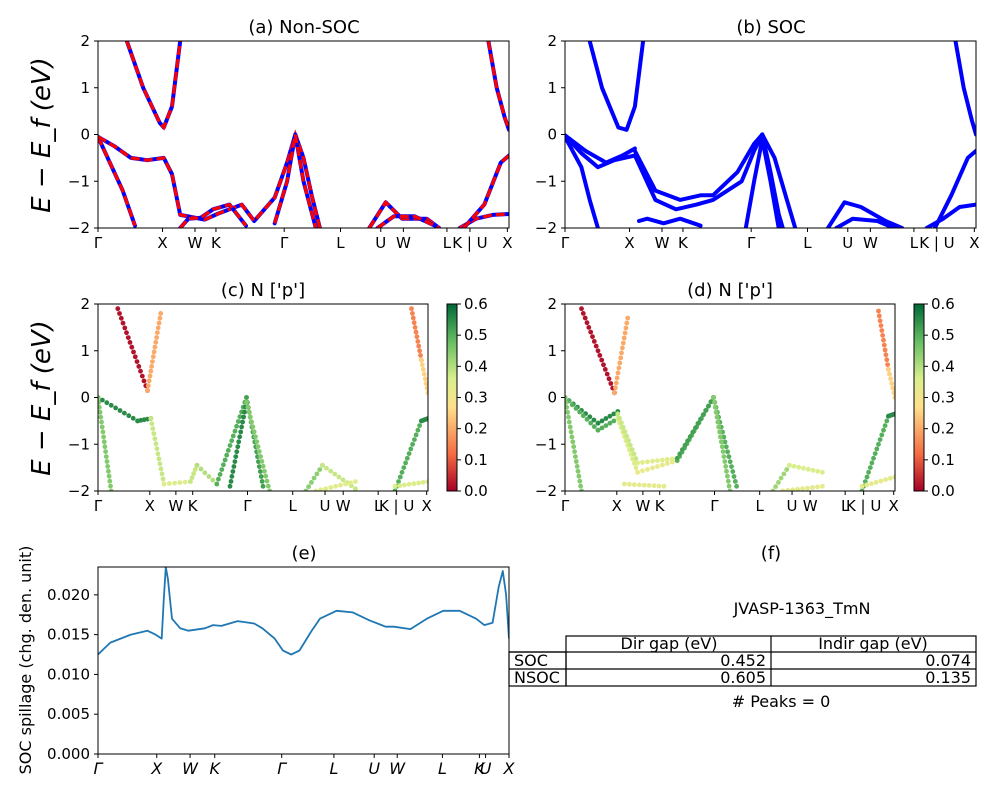  Describe the element at coordinates (406, 221) in the screenshot. I see `band-line-nsoc` at that location.